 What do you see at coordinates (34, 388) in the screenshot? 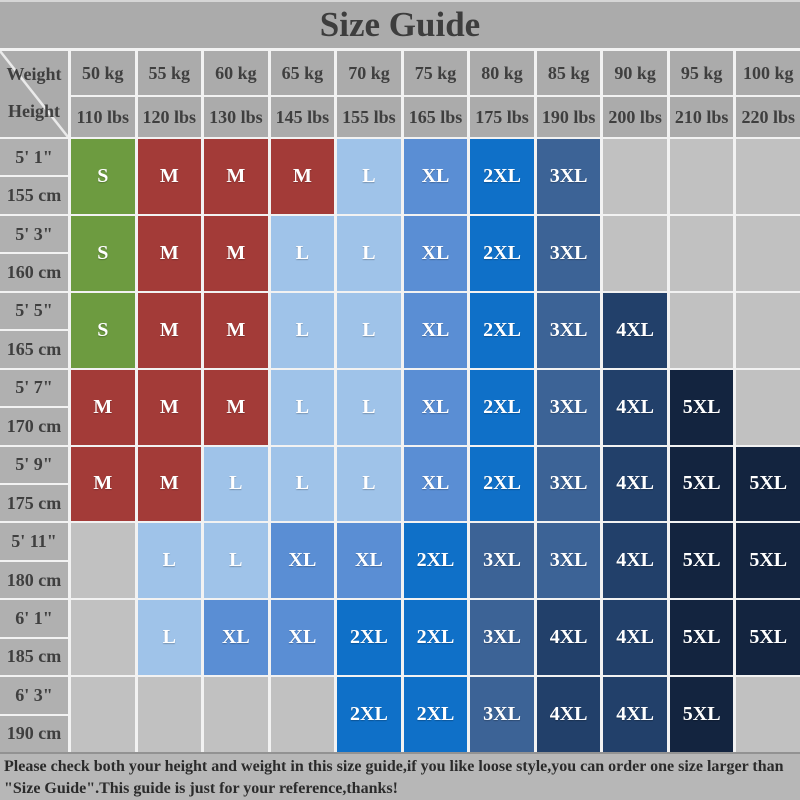
I see `height-ft-label: 5' 7"` at bounding box center [34, 388].